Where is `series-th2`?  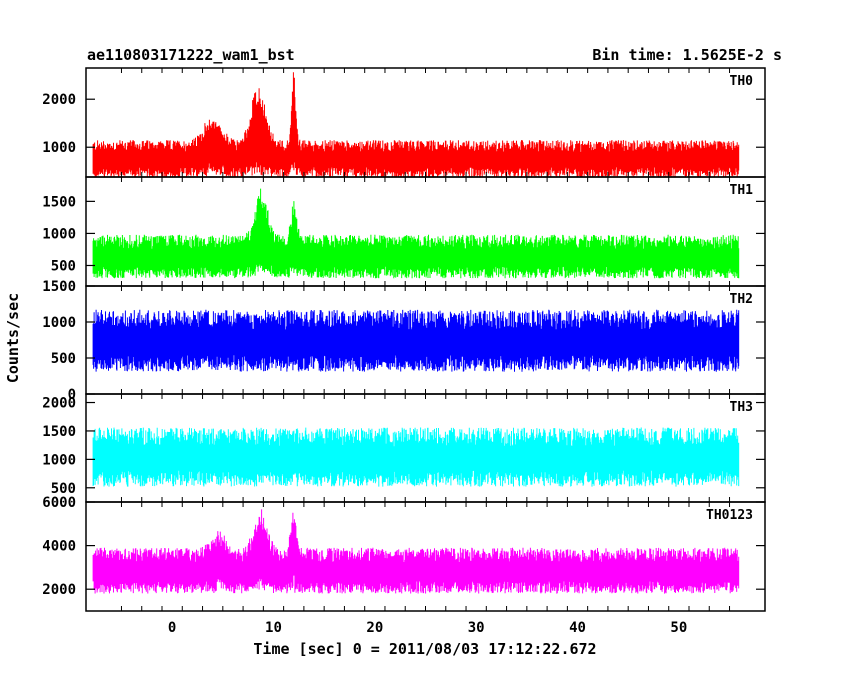 series-th2 is located at coordinates (416, 340).